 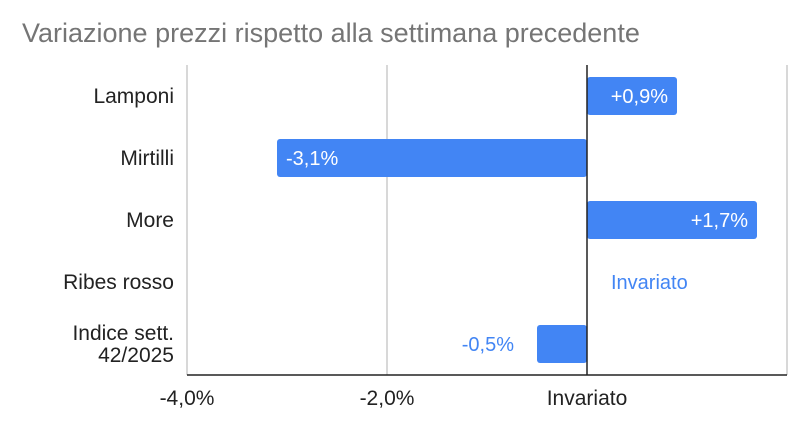 I want to click on category-label: Indice sett. 42/2025, so click(x=123, y=344).